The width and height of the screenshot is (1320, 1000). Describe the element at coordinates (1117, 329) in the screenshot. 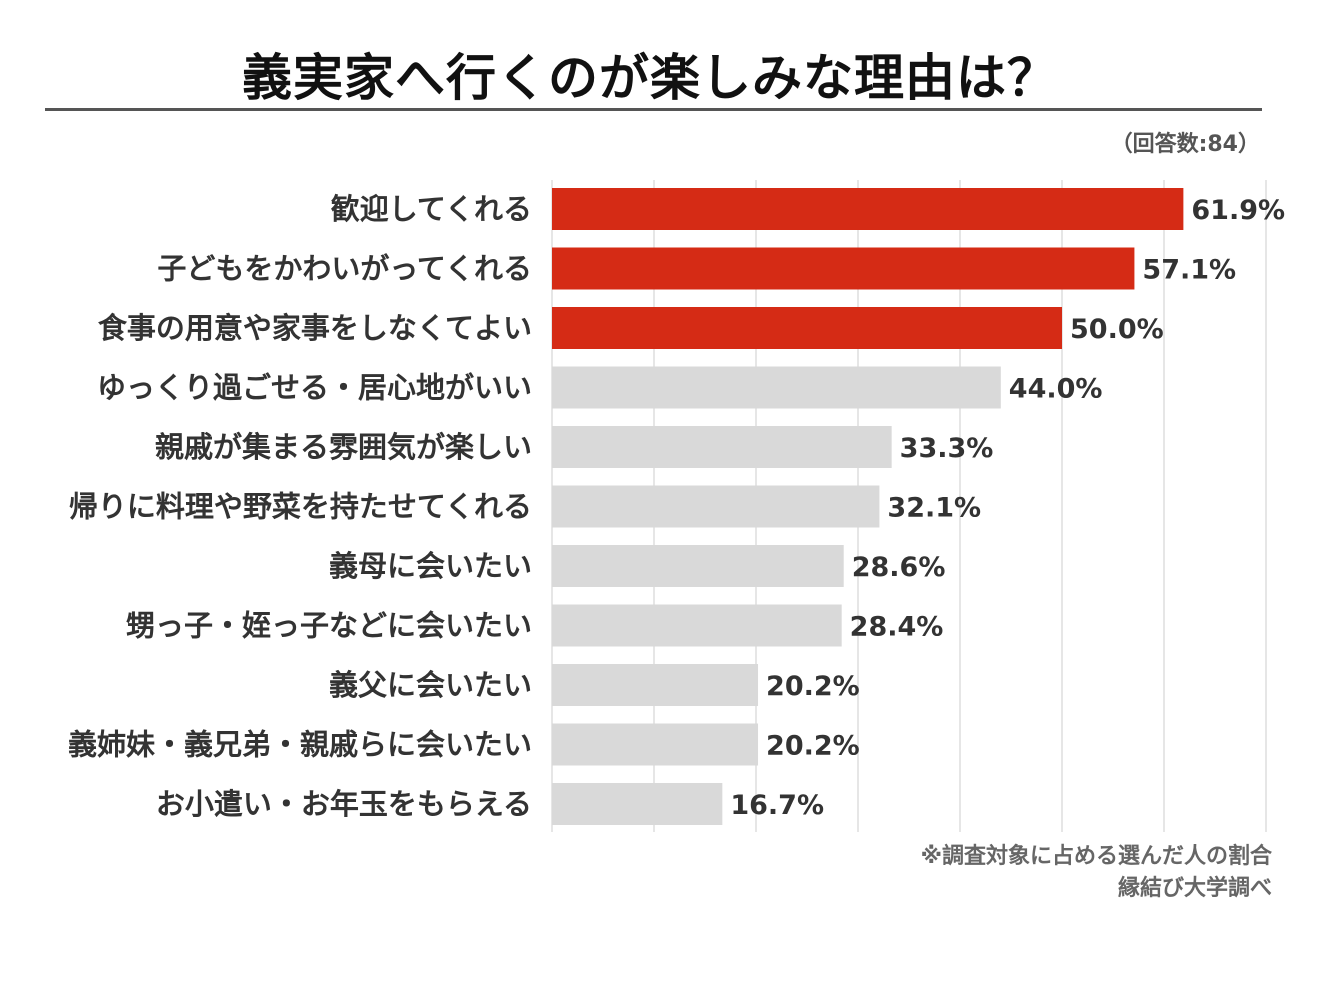

I see `data-label: 50.0%` at that location.